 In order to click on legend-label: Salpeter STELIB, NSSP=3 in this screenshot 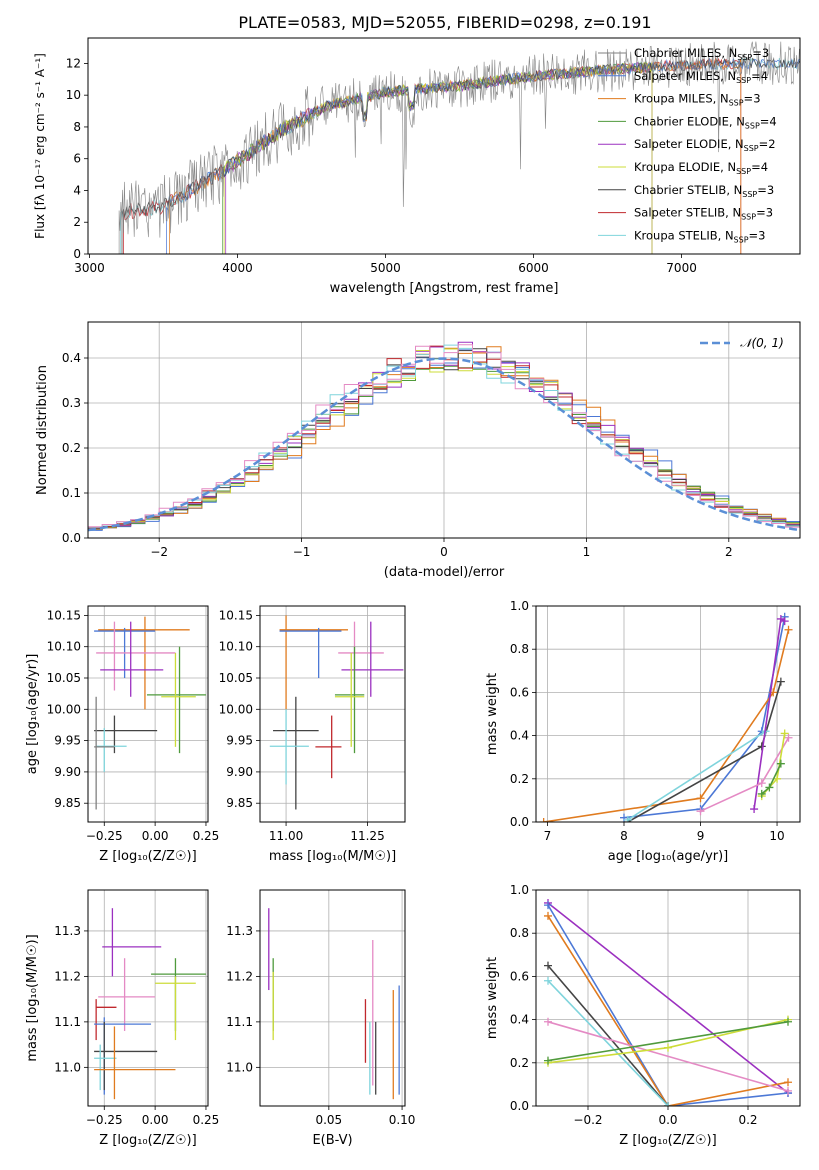, I will do `click(703, 214)`.